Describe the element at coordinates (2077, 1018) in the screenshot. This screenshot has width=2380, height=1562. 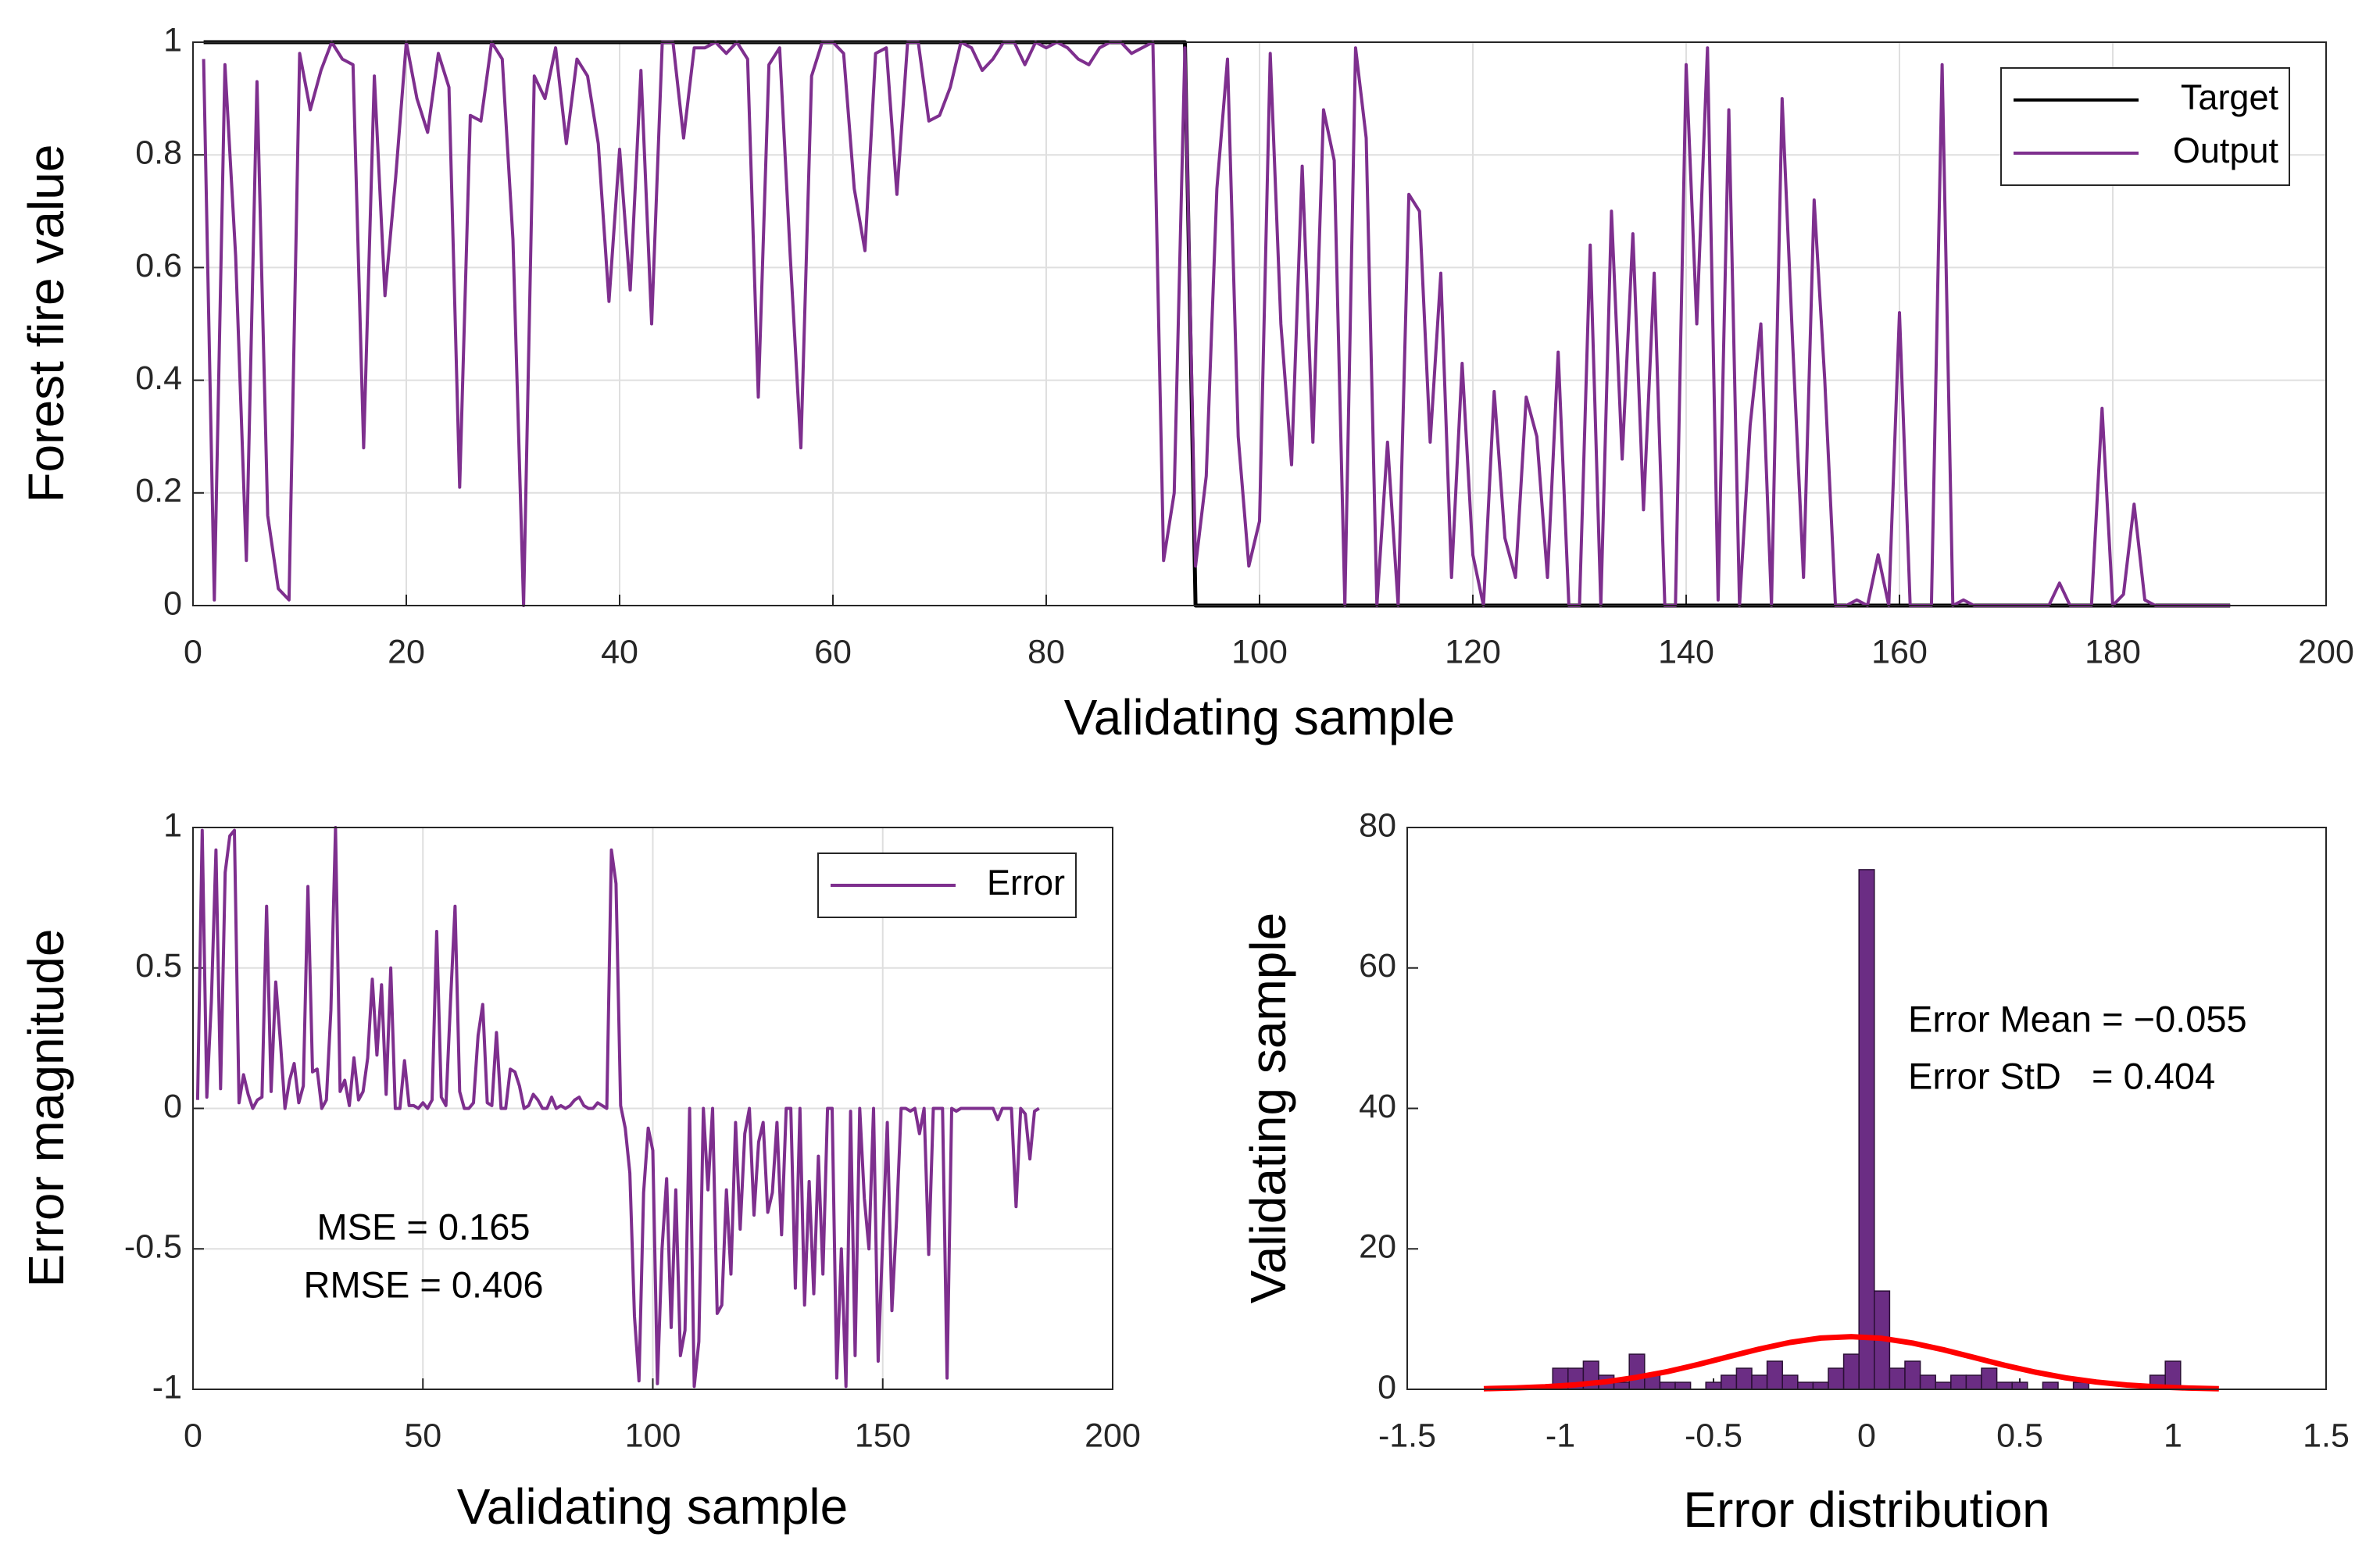
I see `annotation: Error Mean = −0.055` at that location.